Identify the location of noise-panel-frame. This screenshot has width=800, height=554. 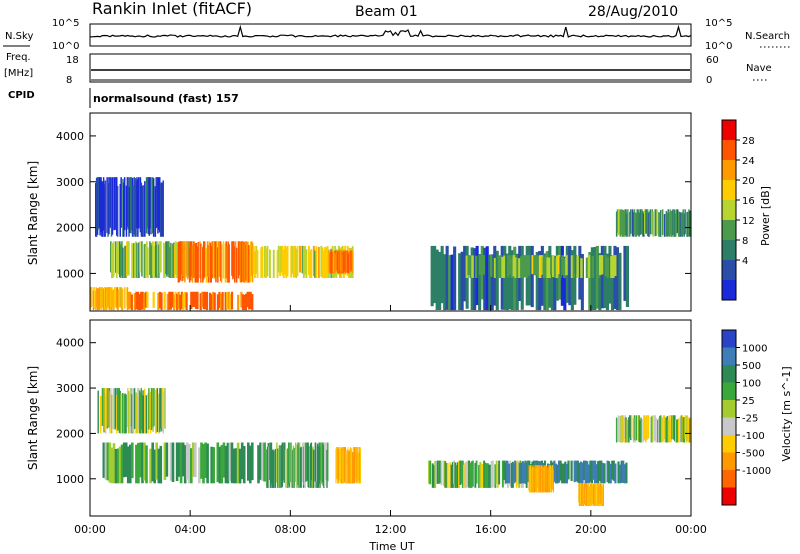
(390, 35).